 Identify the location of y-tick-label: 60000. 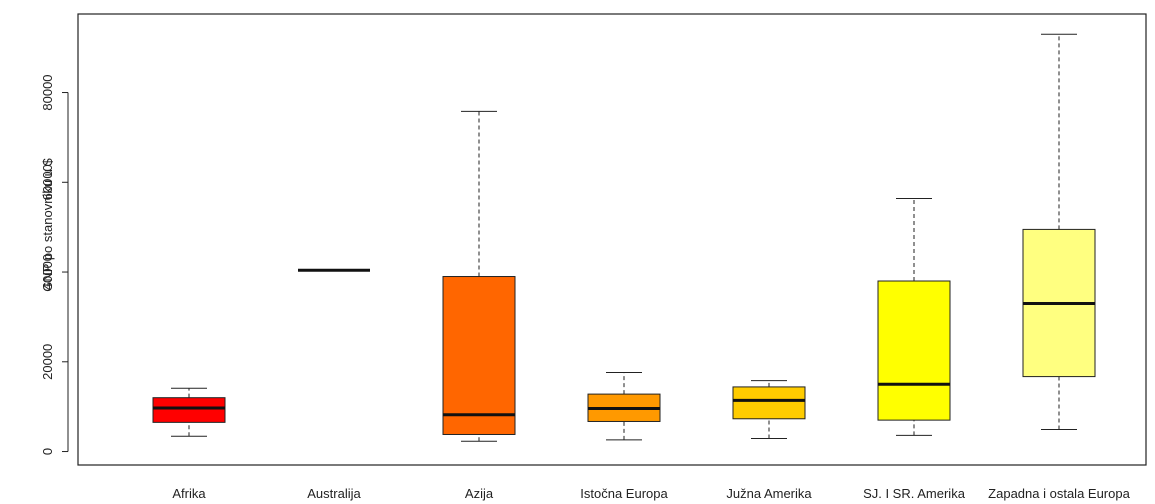
(47, 182).